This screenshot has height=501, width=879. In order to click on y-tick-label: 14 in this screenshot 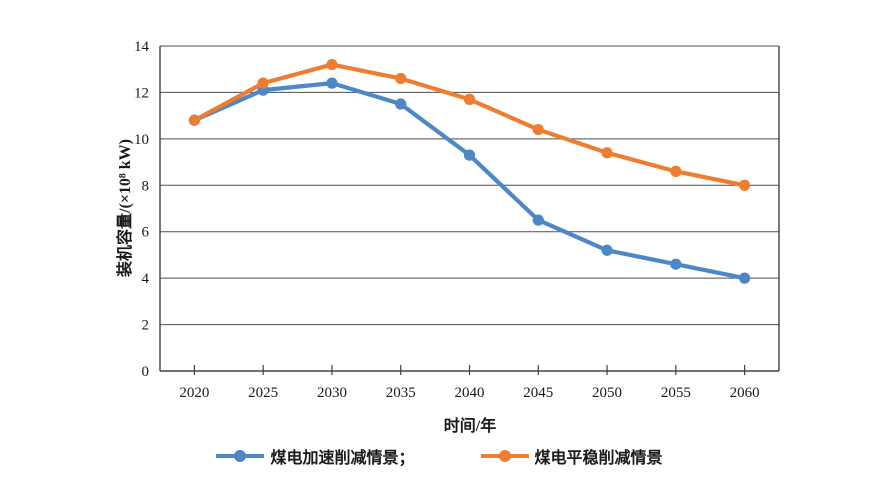, I will do `click(142, 47)`.